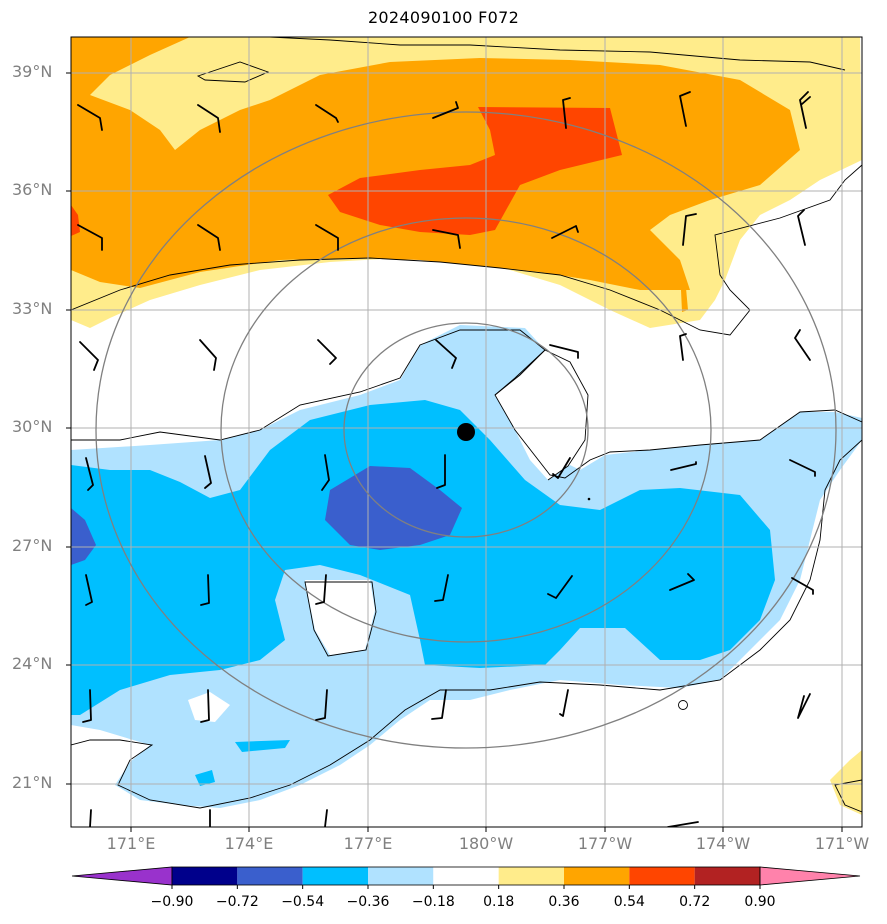  Describe the element at coordinates (75, 220) in the screenshot. I see `shade-positive-red-edge` at that location.